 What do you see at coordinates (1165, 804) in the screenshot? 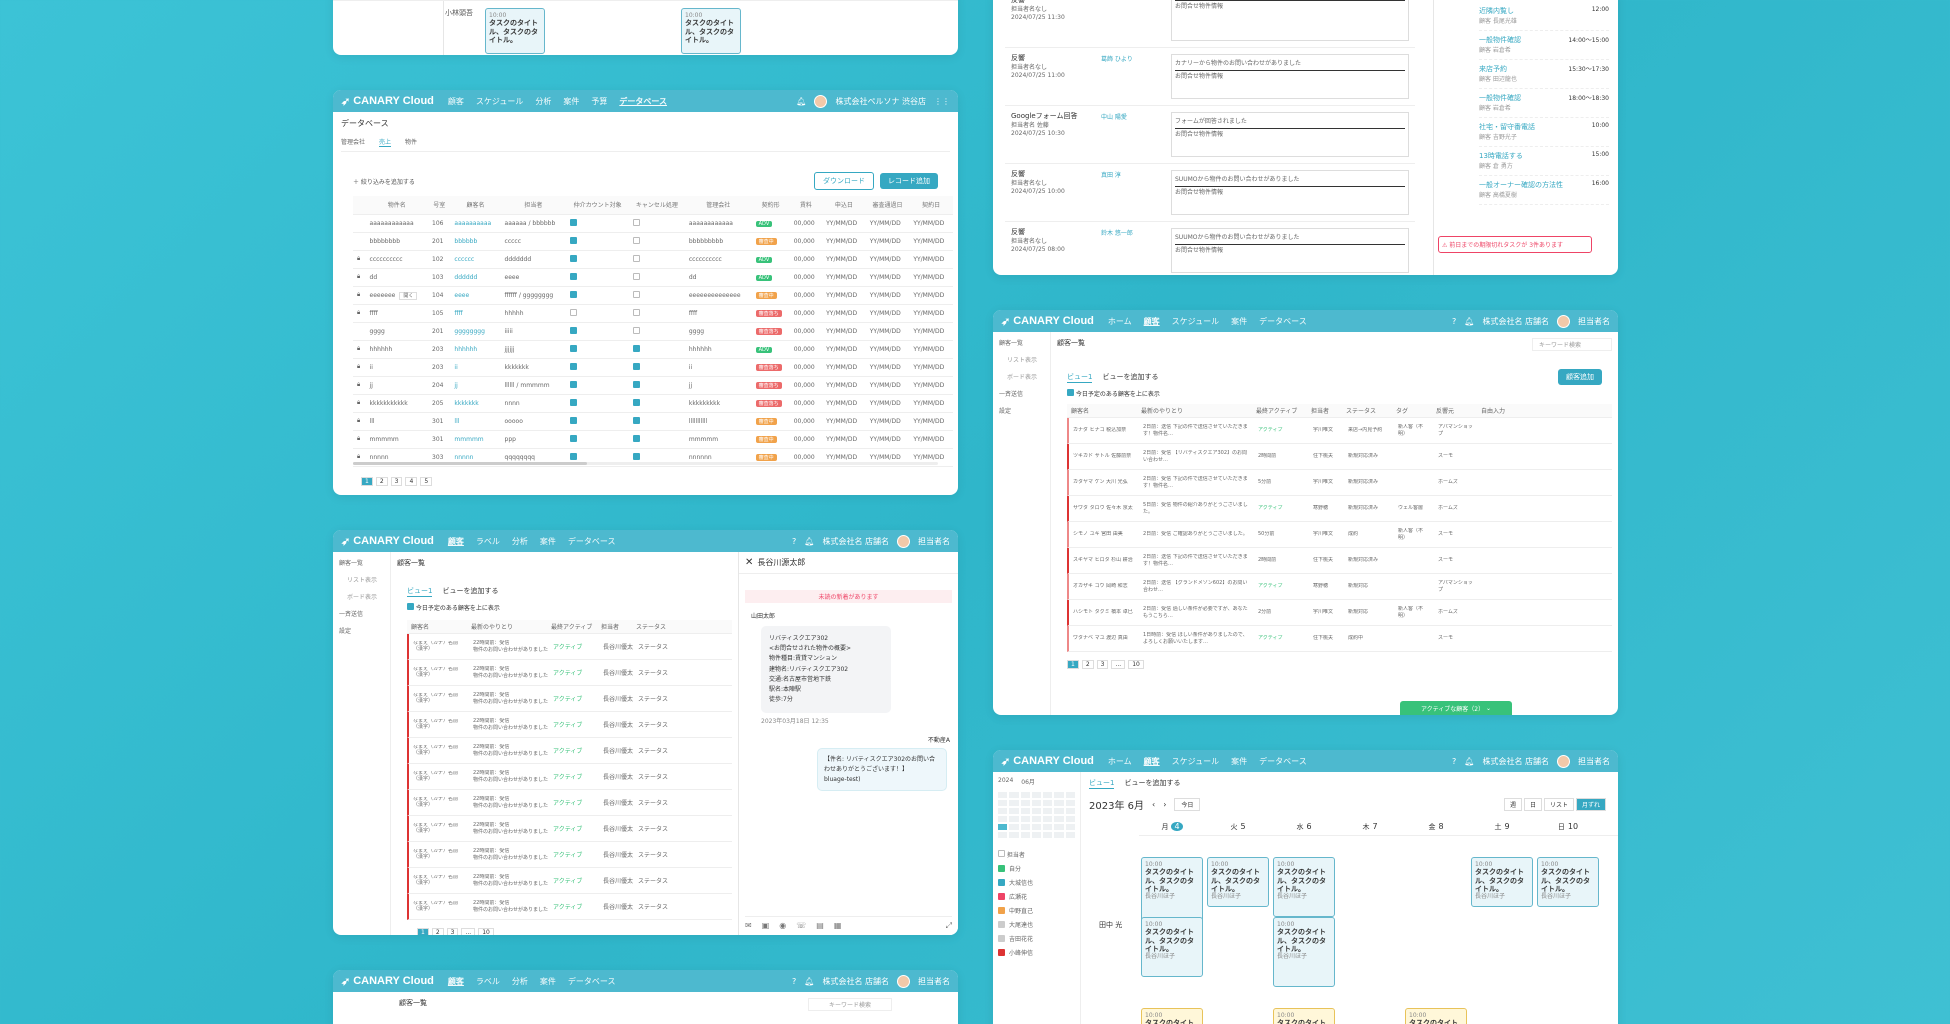
I see `next-icon: ›` at bounding box center [1165, 804].